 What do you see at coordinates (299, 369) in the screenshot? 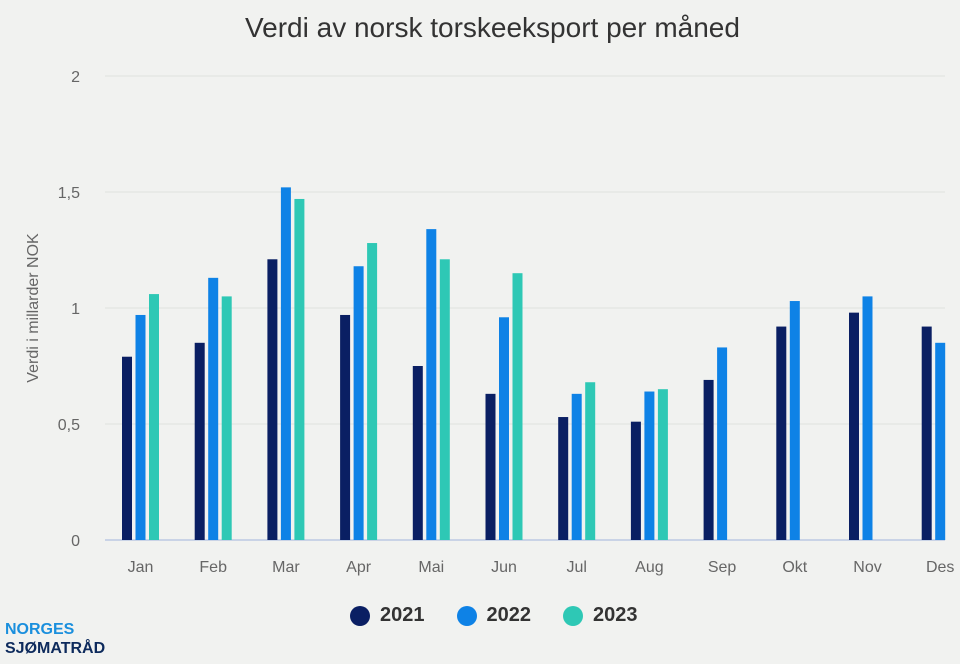
I see `bar-2023-Mar` at bounding box center [299, 369].